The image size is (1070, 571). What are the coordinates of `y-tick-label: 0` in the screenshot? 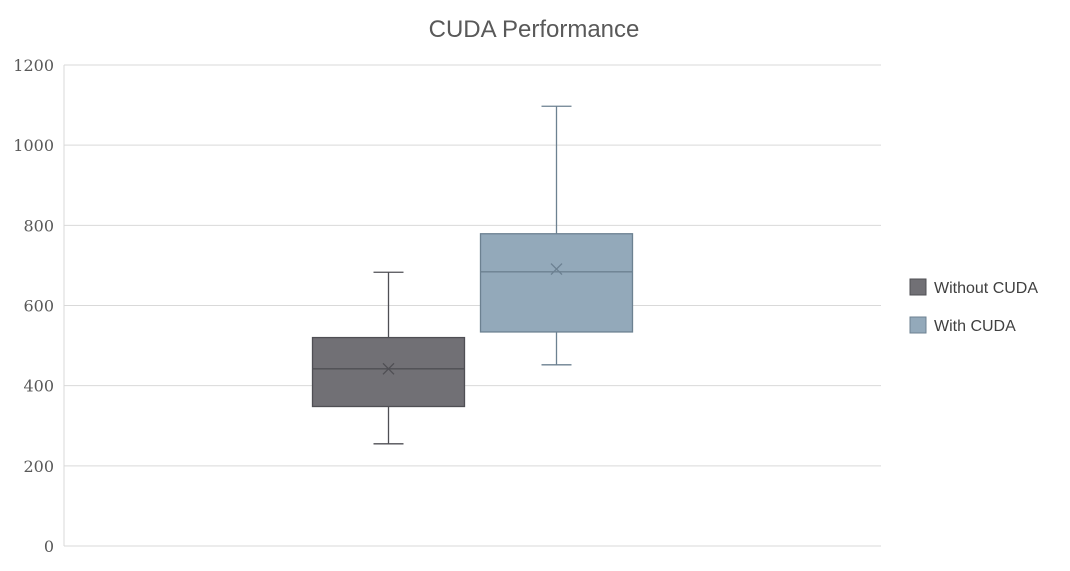 It's located at (49, 546).